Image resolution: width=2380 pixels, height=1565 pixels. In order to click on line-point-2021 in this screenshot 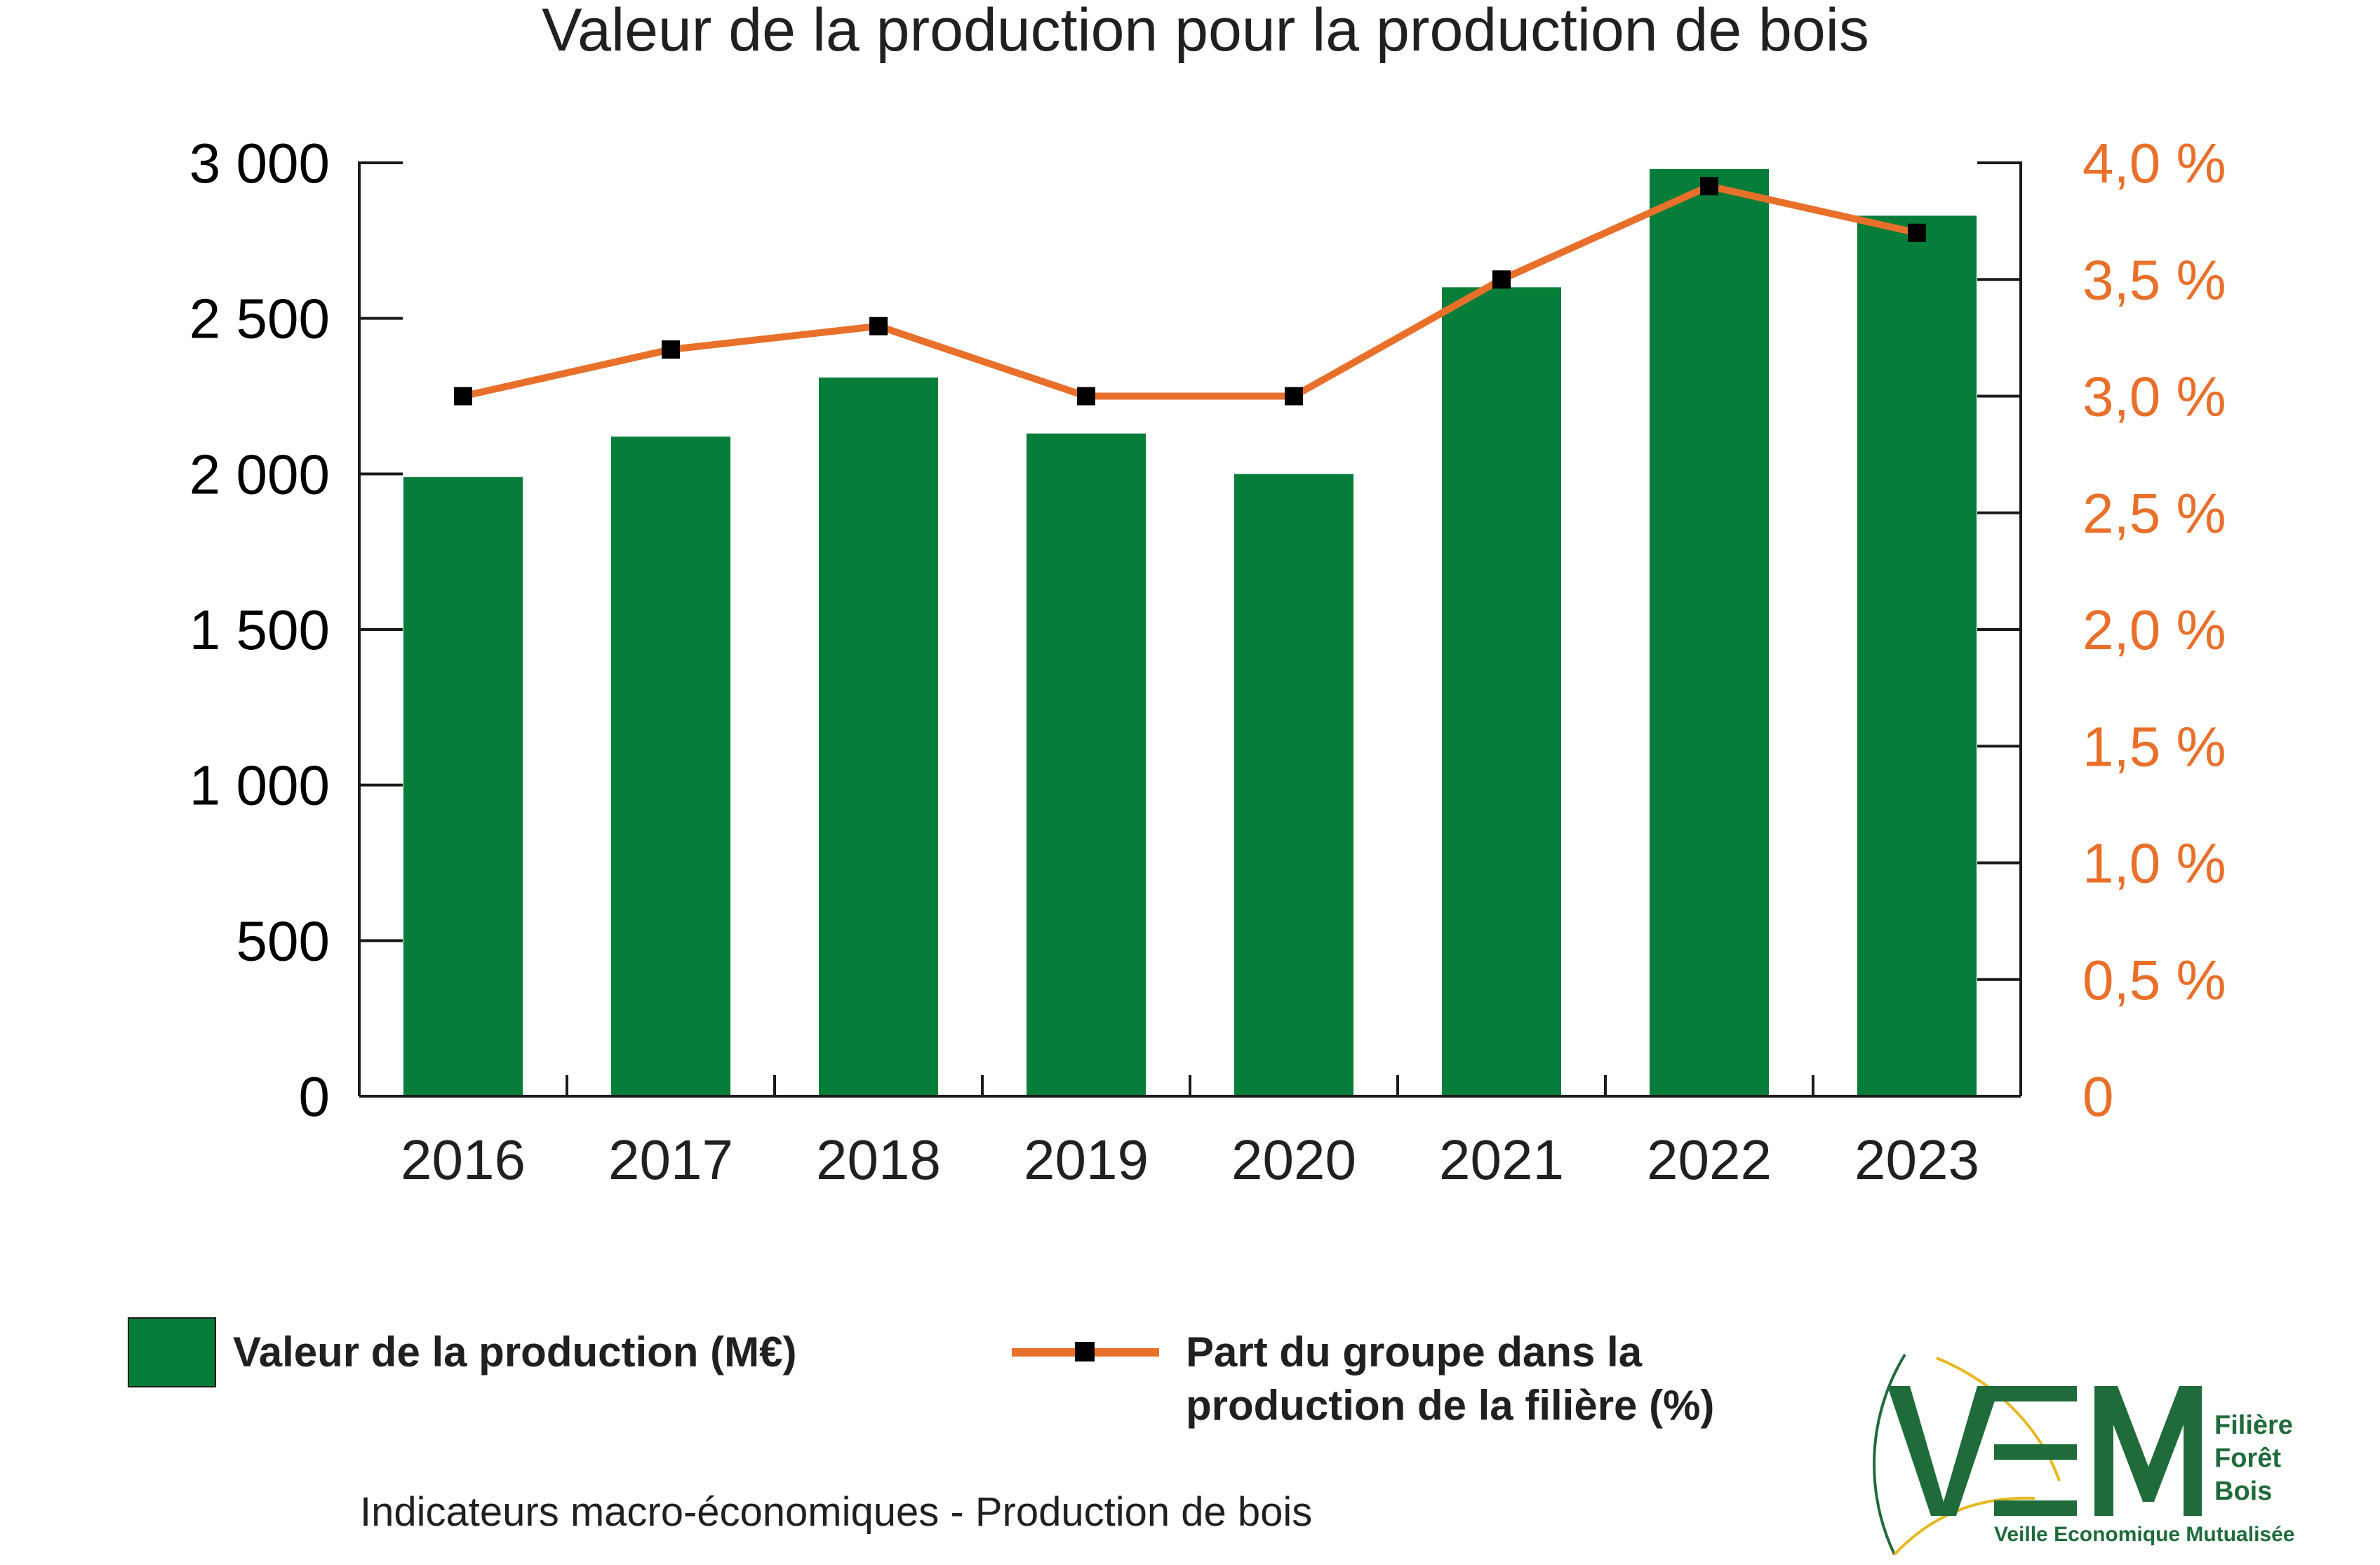, I will do `click(1502, 279)`.